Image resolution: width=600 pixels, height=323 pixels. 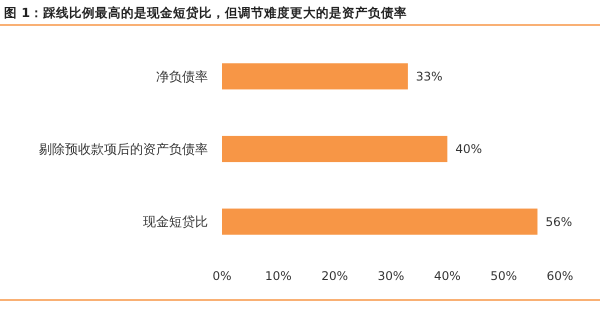 I want to click on data-label: 56%, so click(x=558, y=221).